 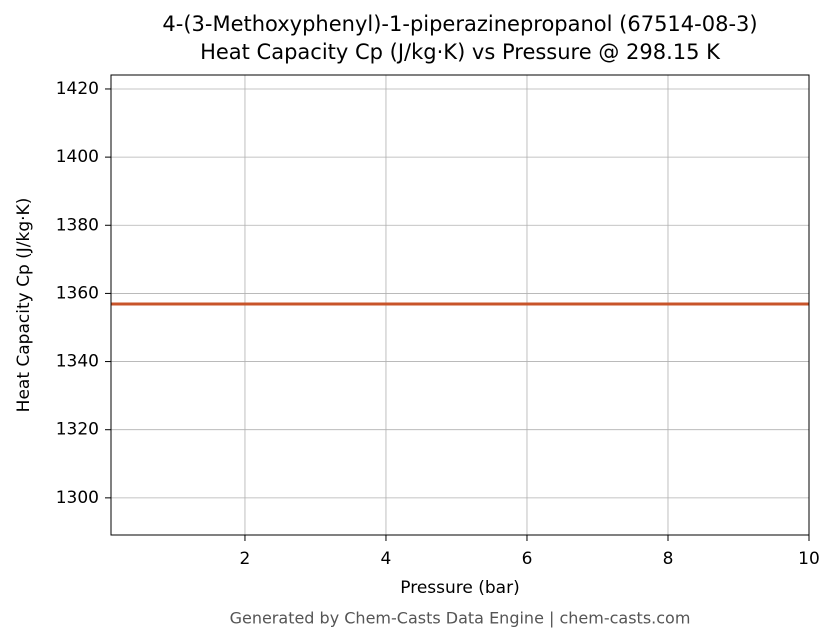 What do you see at coordinates (24, 305) in the screenshot?
I see `y-axis-label: Heat Capacity Cp (J/kg·K)` at bounding box center [24, 305].